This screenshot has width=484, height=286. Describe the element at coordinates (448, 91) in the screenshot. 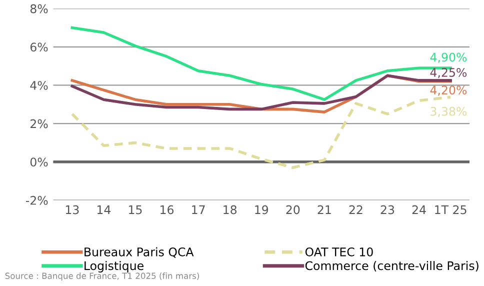

I see `data-label: 4,20%` at that location.